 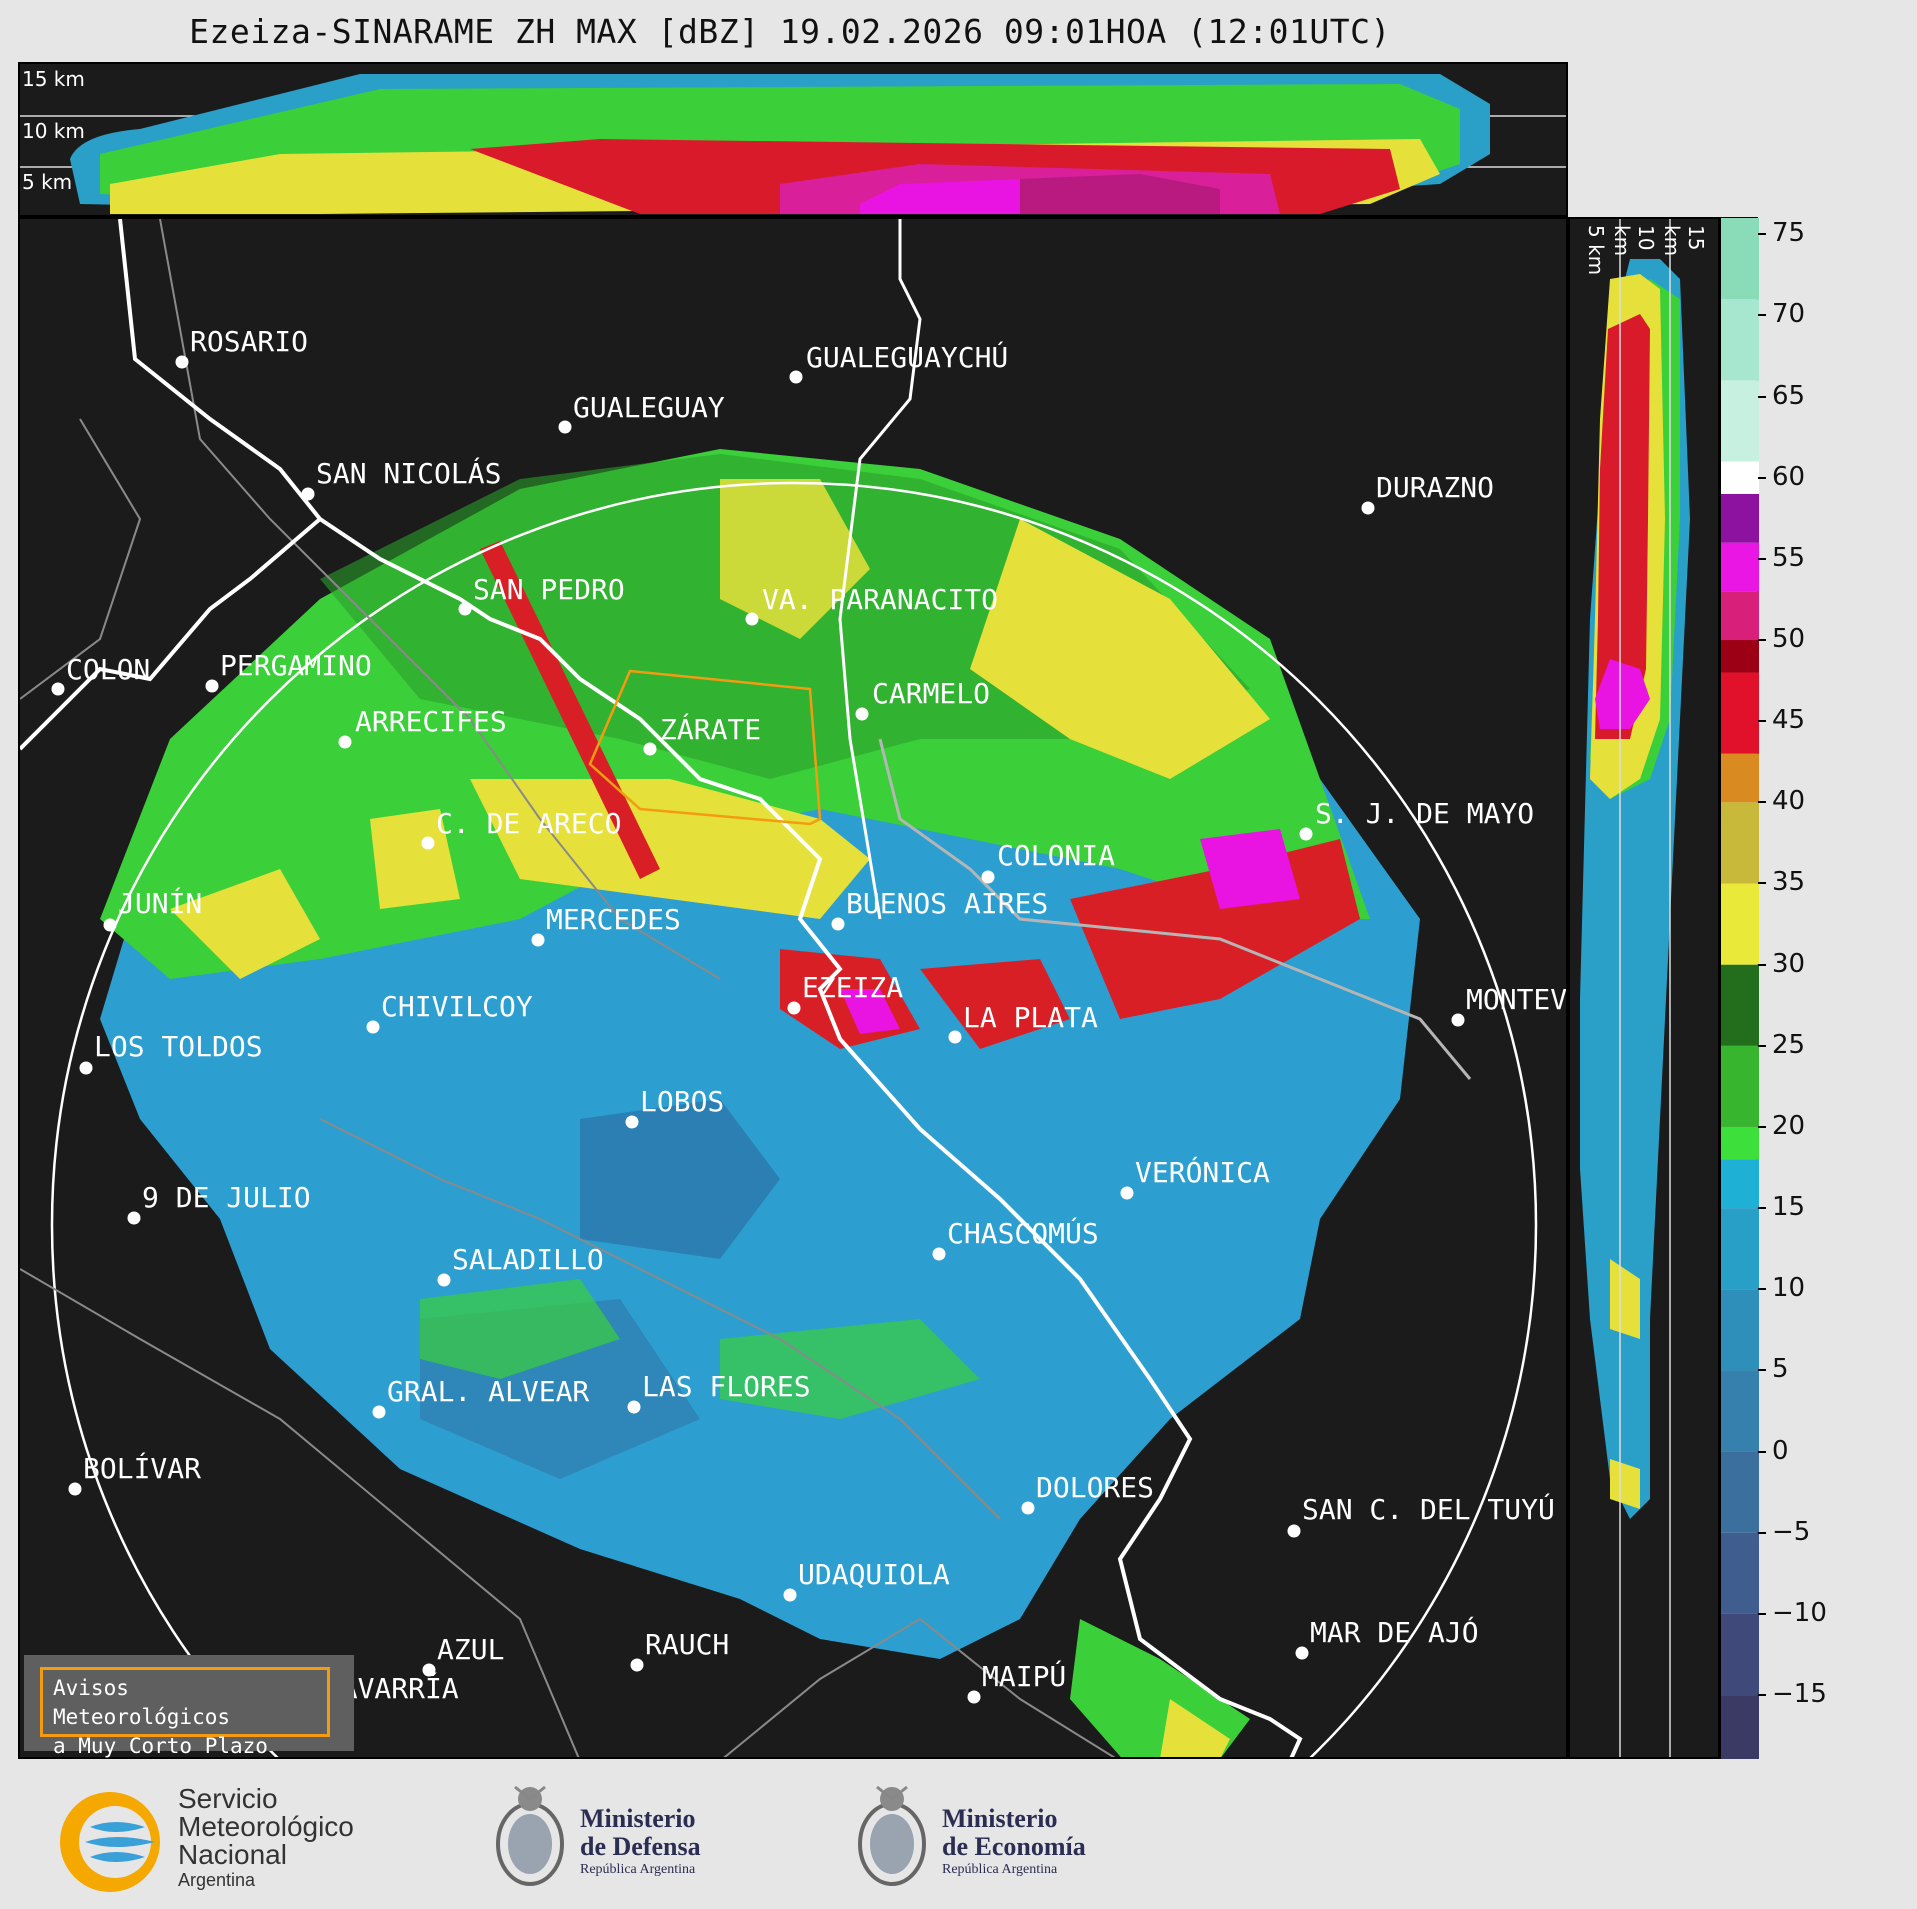 I want to click on economia-line2: de Economía, so click(x=1014, y=1846).